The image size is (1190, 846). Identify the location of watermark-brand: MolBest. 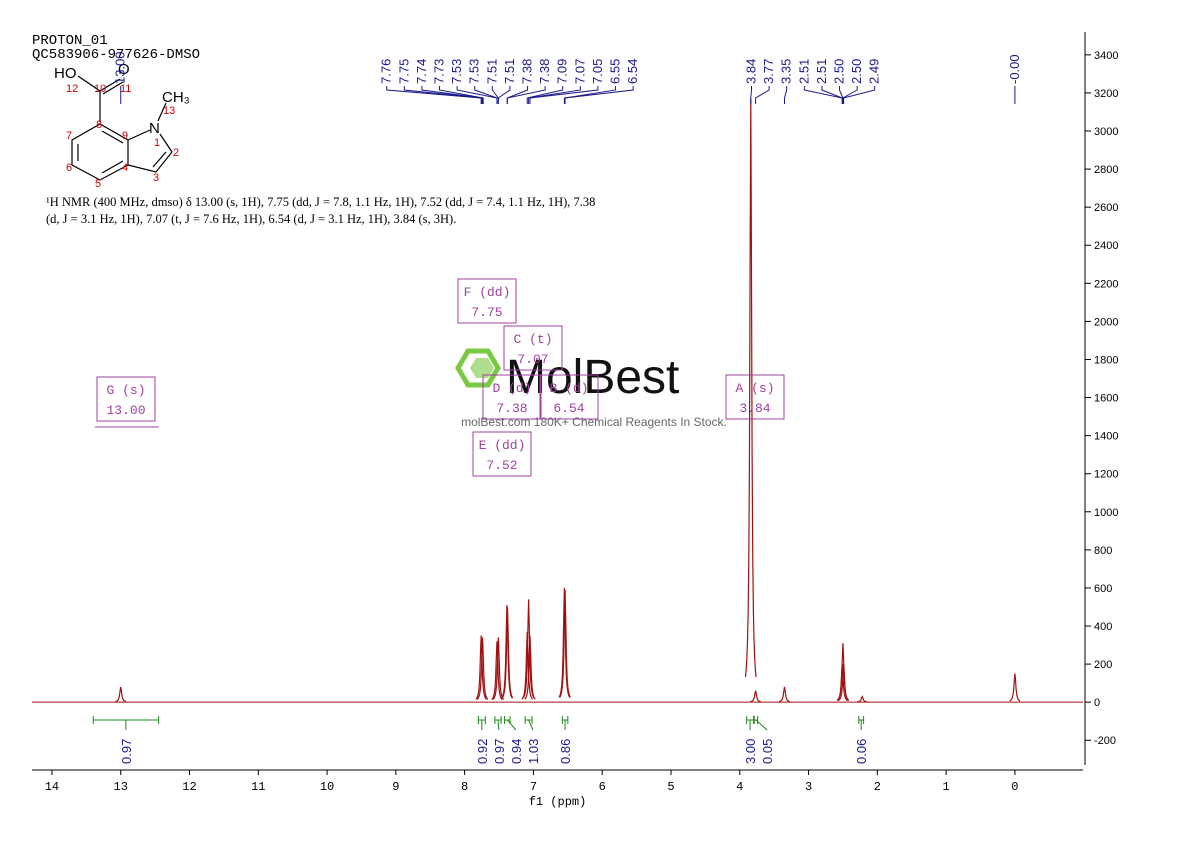
(592, 377).